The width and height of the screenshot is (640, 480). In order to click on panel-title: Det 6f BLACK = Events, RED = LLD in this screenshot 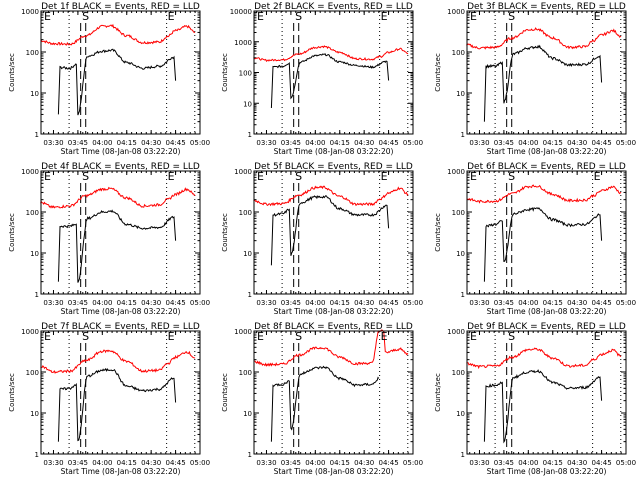, I will do `click(546, 167)`.